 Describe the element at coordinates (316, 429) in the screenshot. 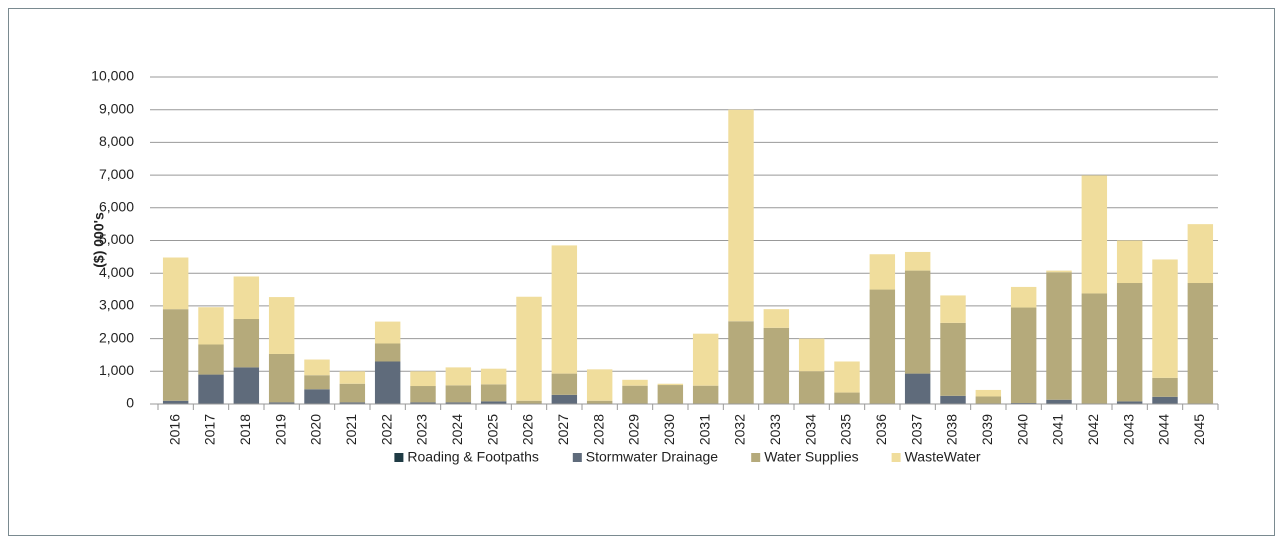

I see `x-tick-label: 2020` at that location.